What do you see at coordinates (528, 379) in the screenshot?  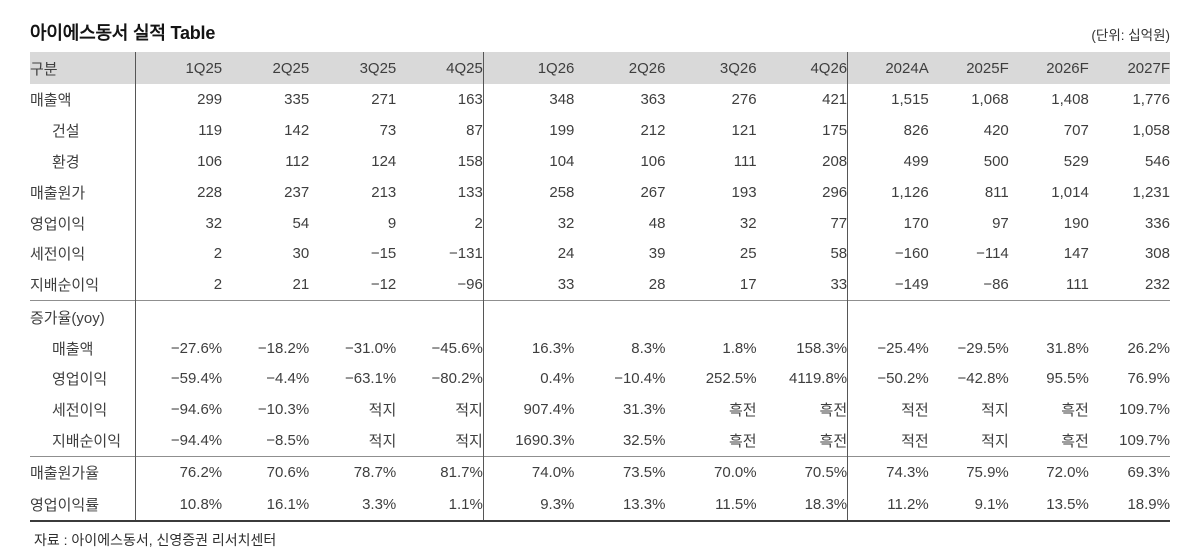 I see `cell: 0.4%` at bounding box center [528, 379].